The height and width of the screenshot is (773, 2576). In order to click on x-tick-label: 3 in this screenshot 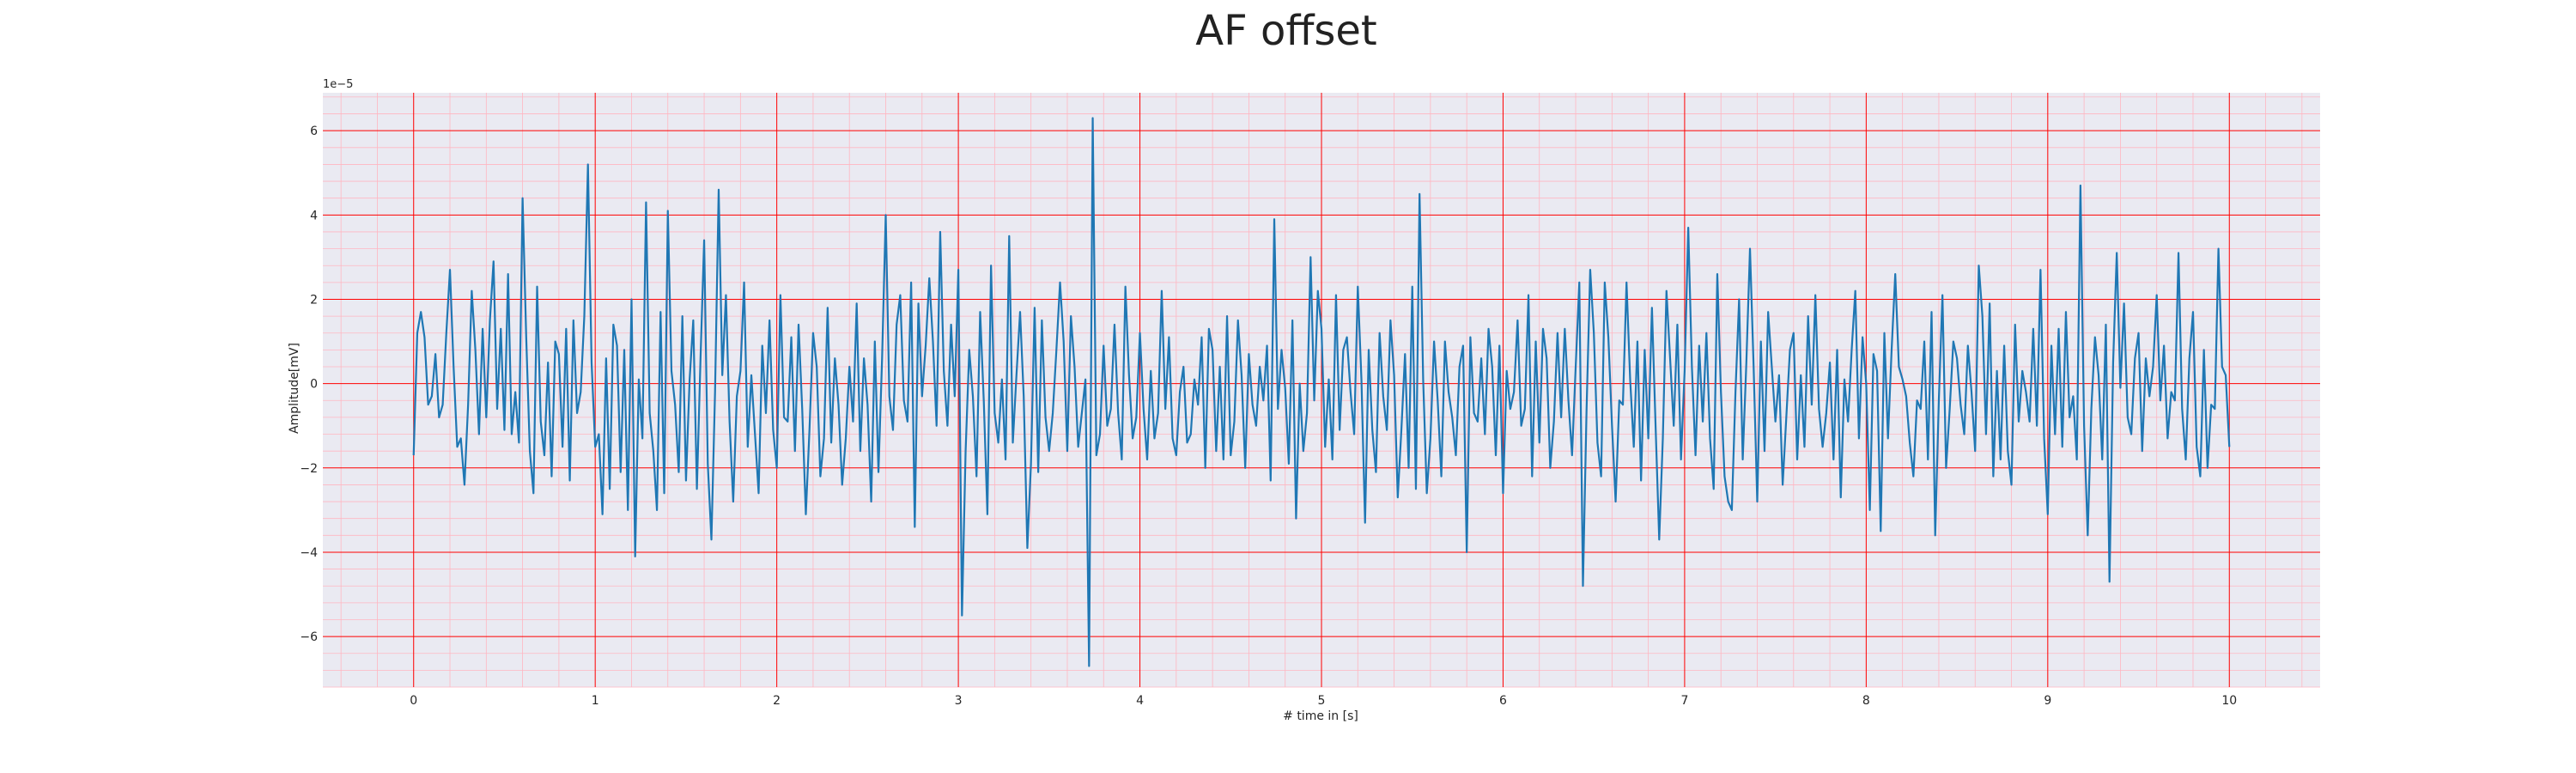, I will do `click(959, 701)`.